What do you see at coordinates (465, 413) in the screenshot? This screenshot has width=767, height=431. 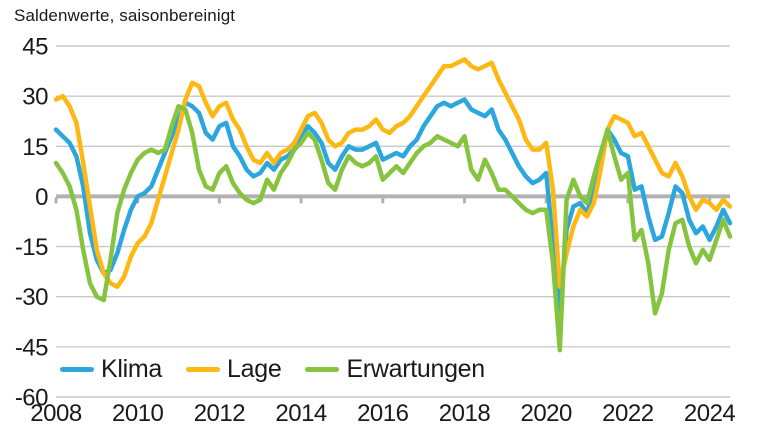 I see `x-axis-label: 2018` at bounding box center [465, 413].